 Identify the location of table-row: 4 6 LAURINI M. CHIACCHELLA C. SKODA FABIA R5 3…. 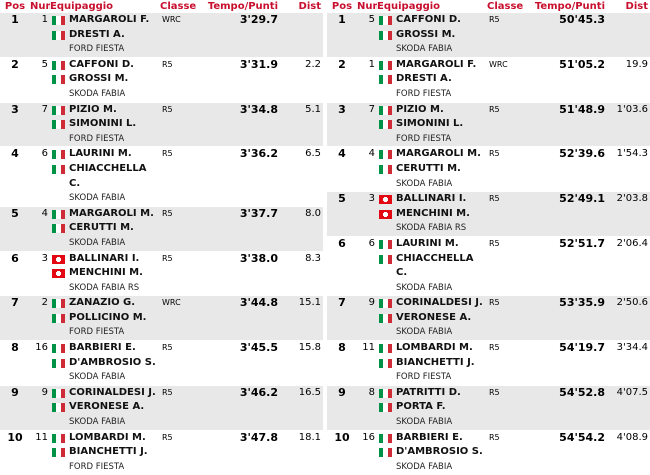
(161, 176).